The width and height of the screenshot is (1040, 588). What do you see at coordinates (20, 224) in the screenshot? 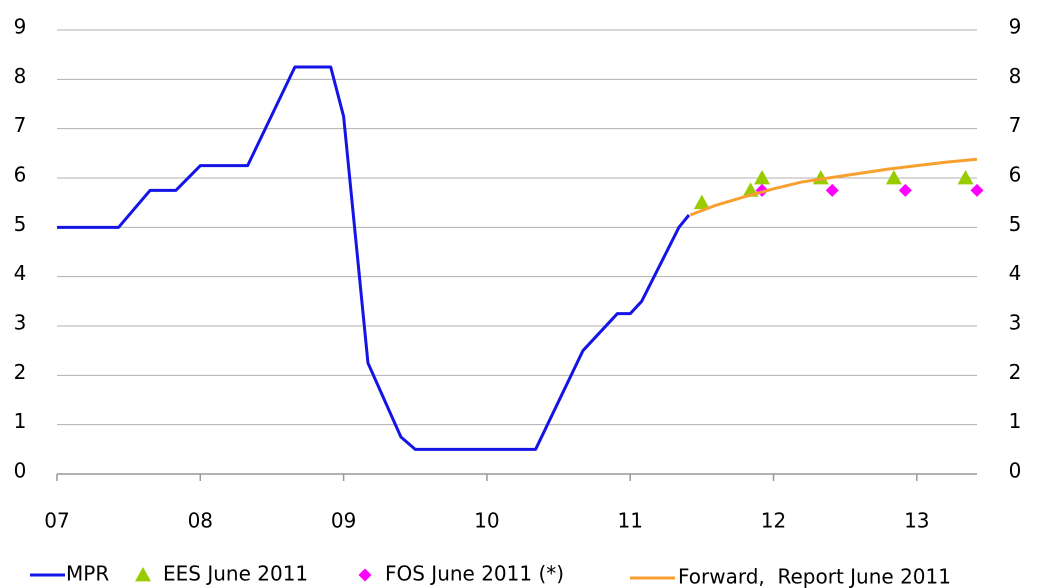
I see `y-tick-label: 5` at bounding box center [20, 224].